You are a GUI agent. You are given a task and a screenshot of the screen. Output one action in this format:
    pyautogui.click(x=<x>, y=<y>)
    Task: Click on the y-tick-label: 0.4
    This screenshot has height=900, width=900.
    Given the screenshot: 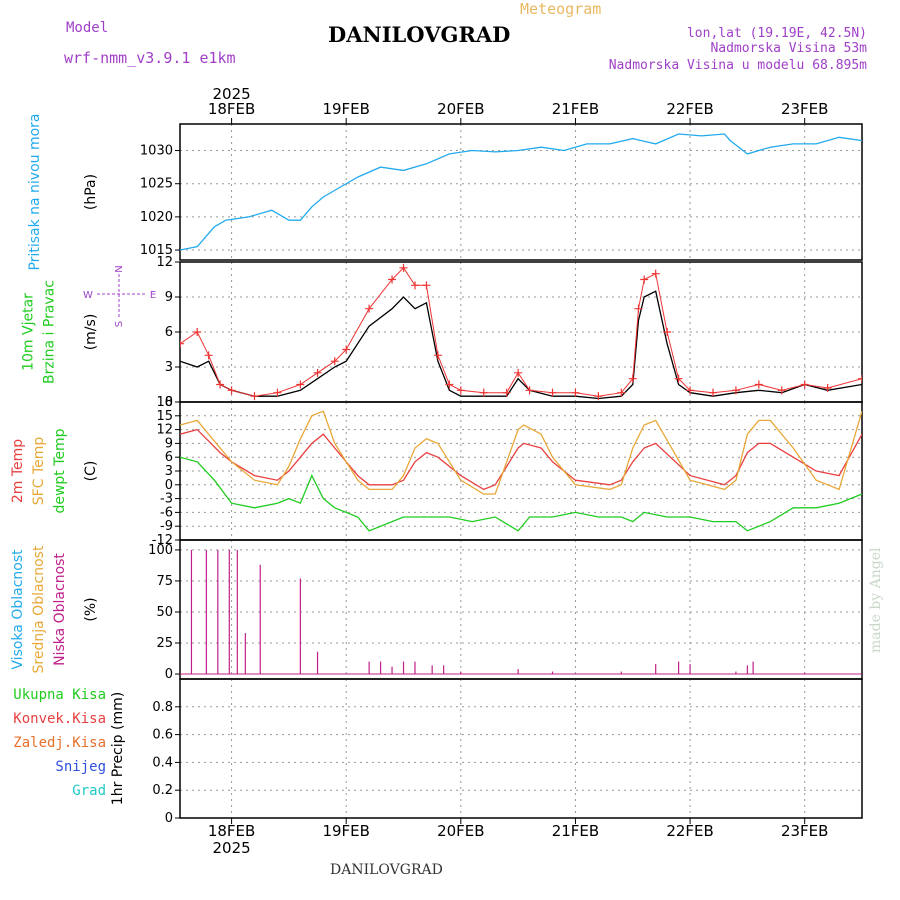 What is the action you would take?
    pyautogui.click(x=162, y=762)
    